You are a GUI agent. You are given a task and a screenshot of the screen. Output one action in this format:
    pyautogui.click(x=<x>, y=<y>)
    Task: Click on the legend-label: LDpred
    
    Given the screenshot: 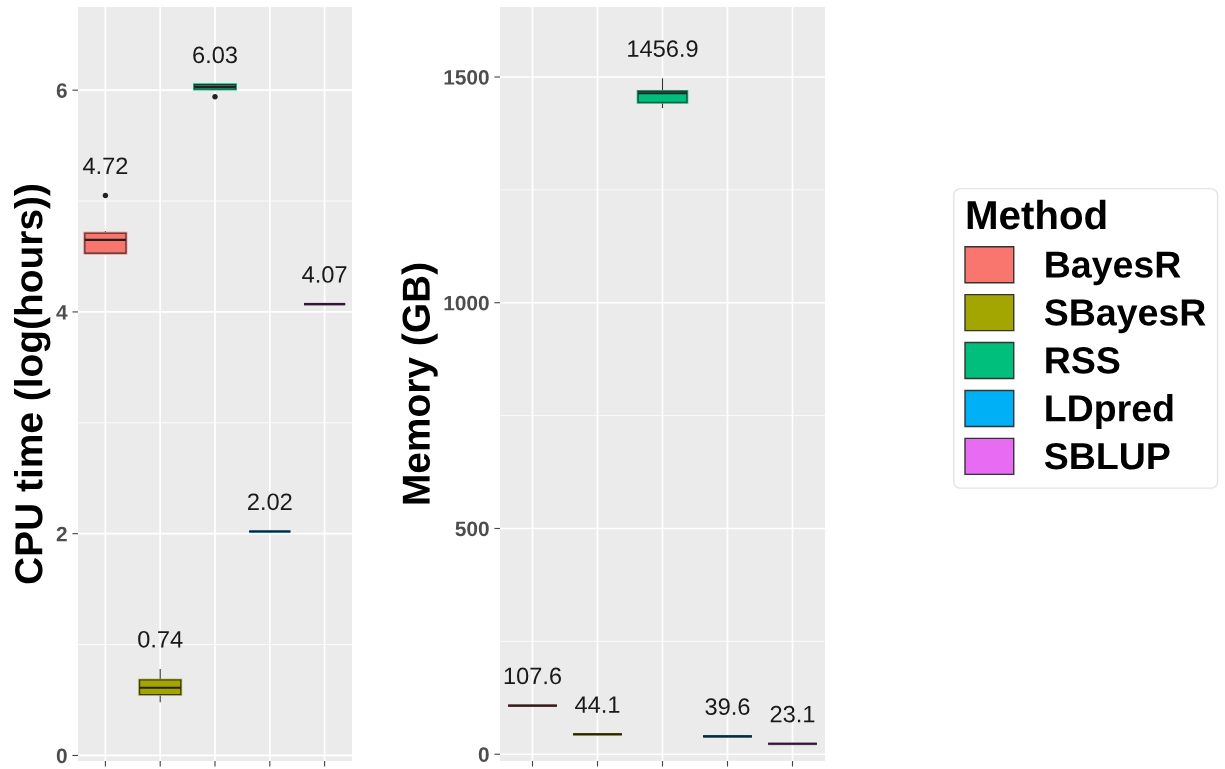 What is the action you would take?
    pyautogui.click(x=1109, y=411)
    